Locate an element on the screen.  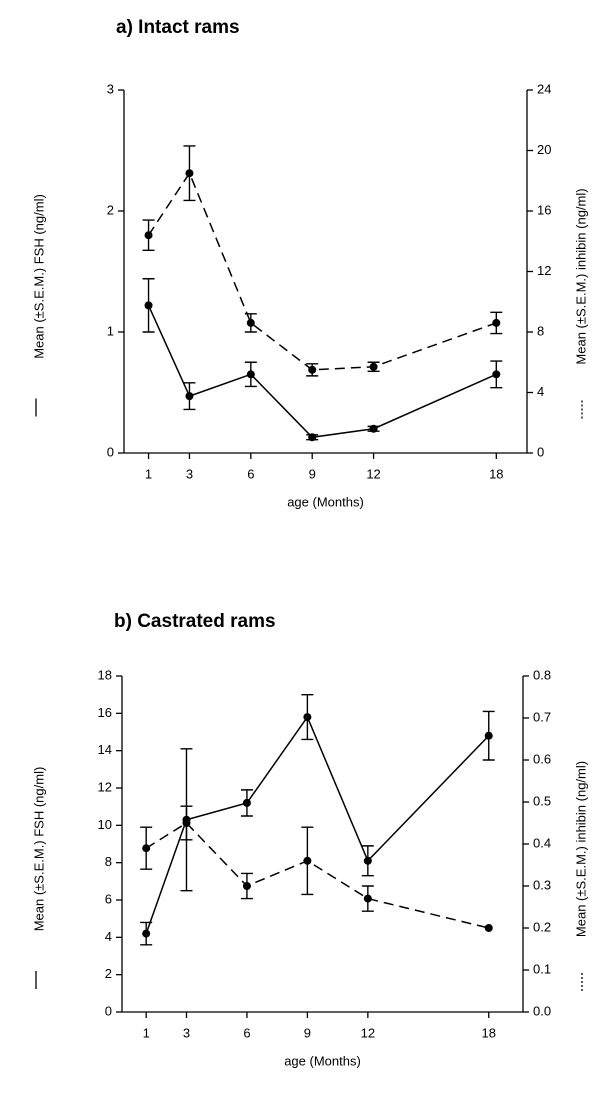
y2-tick-label: 0 is located at coordinates (540, 451).